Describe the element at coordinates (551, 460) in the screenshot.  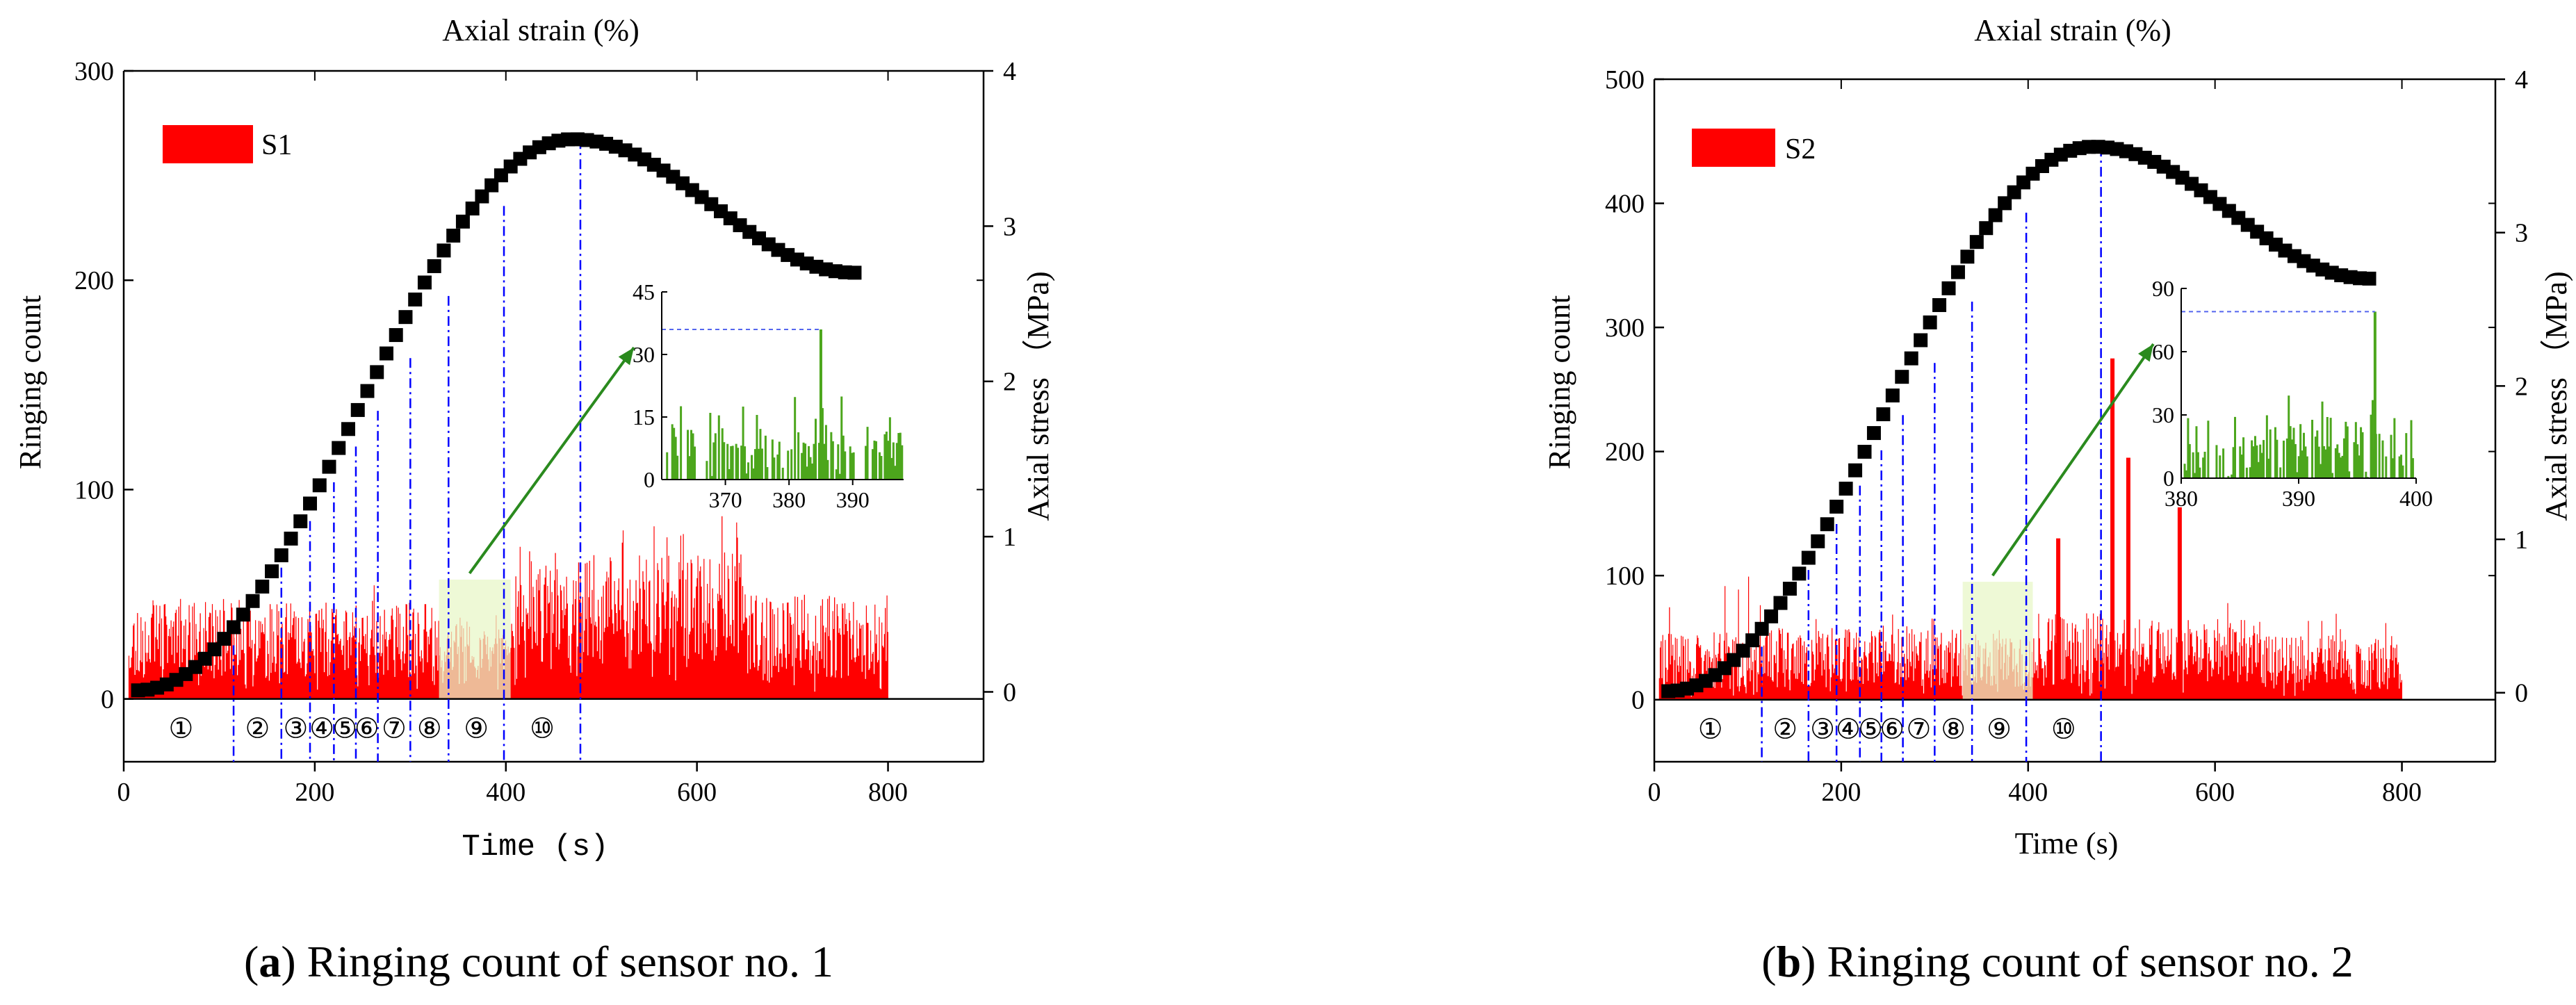
I see `zoom-arrow` at that location.